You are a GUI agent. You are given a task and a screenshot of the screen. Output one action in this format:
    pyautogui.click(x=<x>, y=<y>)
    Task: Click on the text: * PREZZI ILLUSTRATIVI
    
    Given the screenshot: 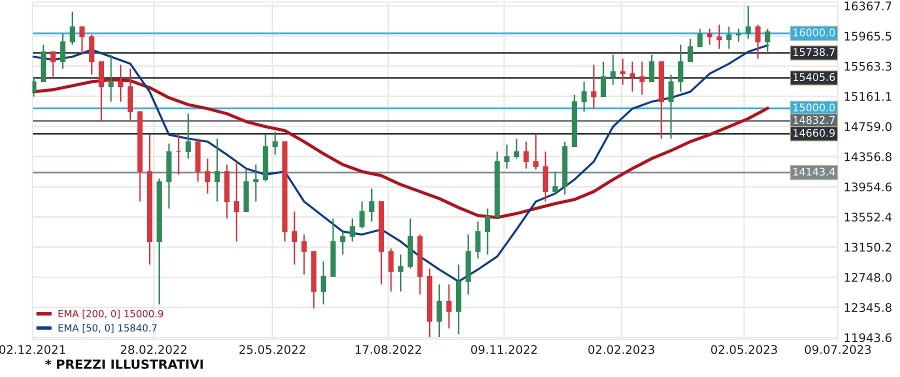 What is the action you would take?
    pyautogui.click(x=124, y=364)
    